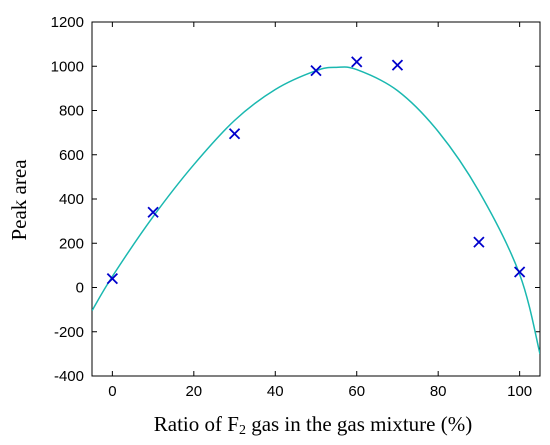  Describe the element at coordinates (67, 66) in the screenshot. I see `y-tick-label: 1000` at that location.